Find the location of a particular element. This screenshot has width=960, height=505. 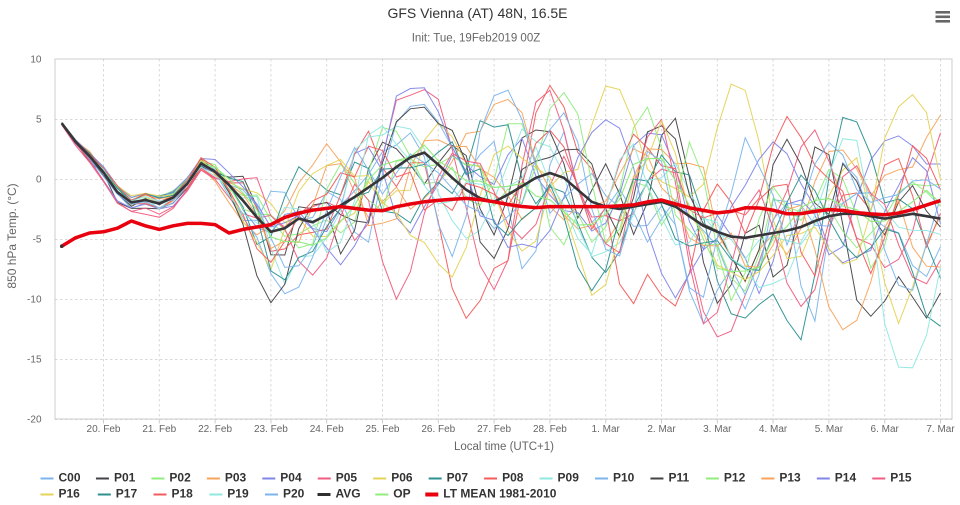

svg-text: 21. Feb is located at coordinates (159, 429).